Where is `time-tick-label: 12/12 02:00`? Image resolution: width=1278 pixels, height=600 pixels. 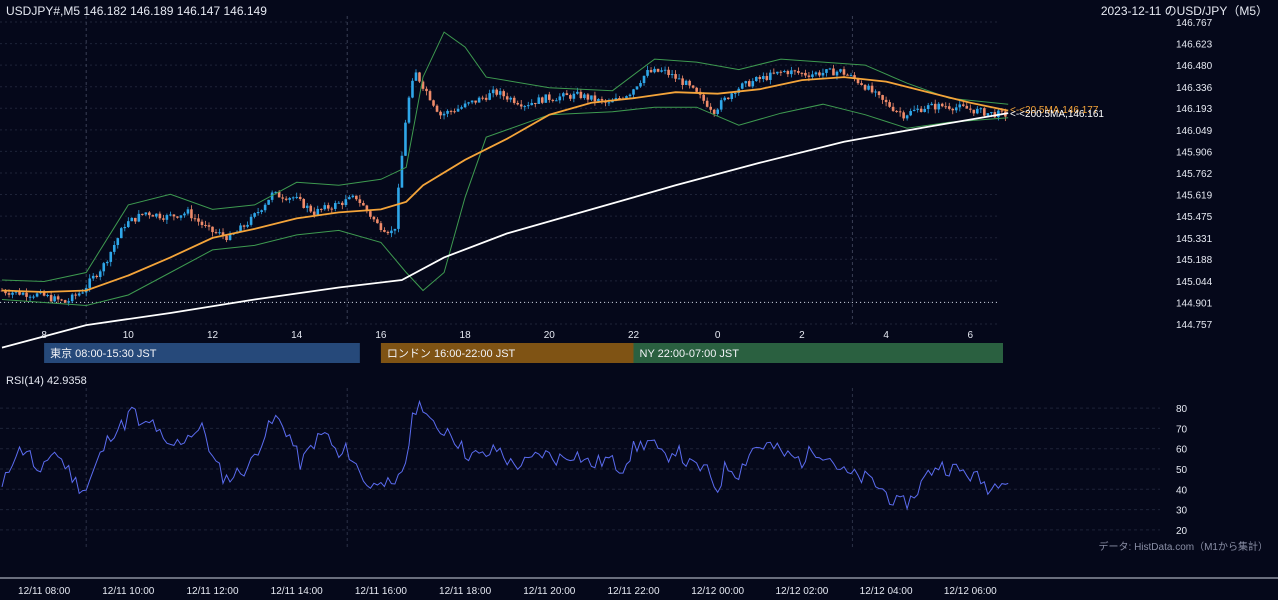 time-tick-label: 12/12 02:00 is located at coordinates (801, 591).